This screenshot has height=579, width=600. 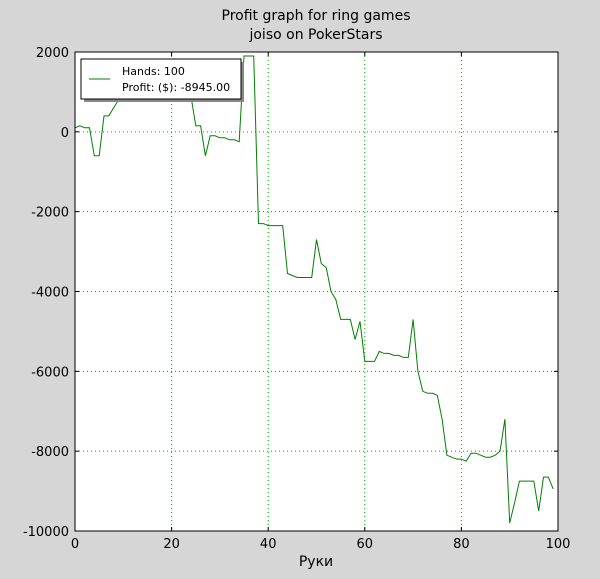 What do you see at coordinates (50, 452) in the screenshot?
I see `y-tick-label: -8000` at bounding box center [50, 452].